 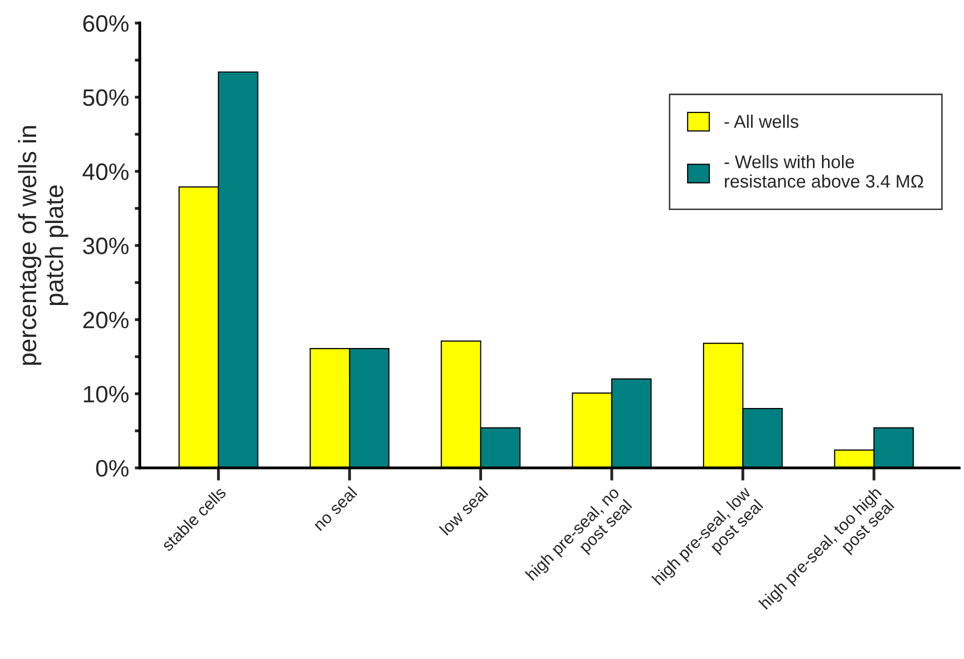 What do you see at coordinates (106, 23) in the screenshot?
I see `y-tick-label: 60%` at bounding box center [106, 23].